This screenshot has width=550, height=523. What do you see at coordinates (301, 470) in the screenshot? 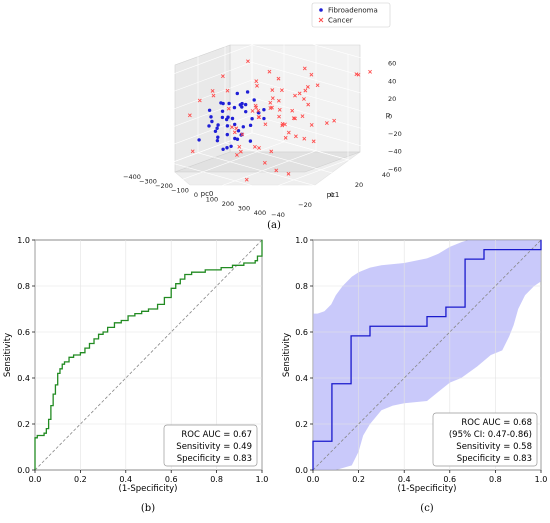
I see `y-tick-label: 0.0` at bounding box center [301, 470].